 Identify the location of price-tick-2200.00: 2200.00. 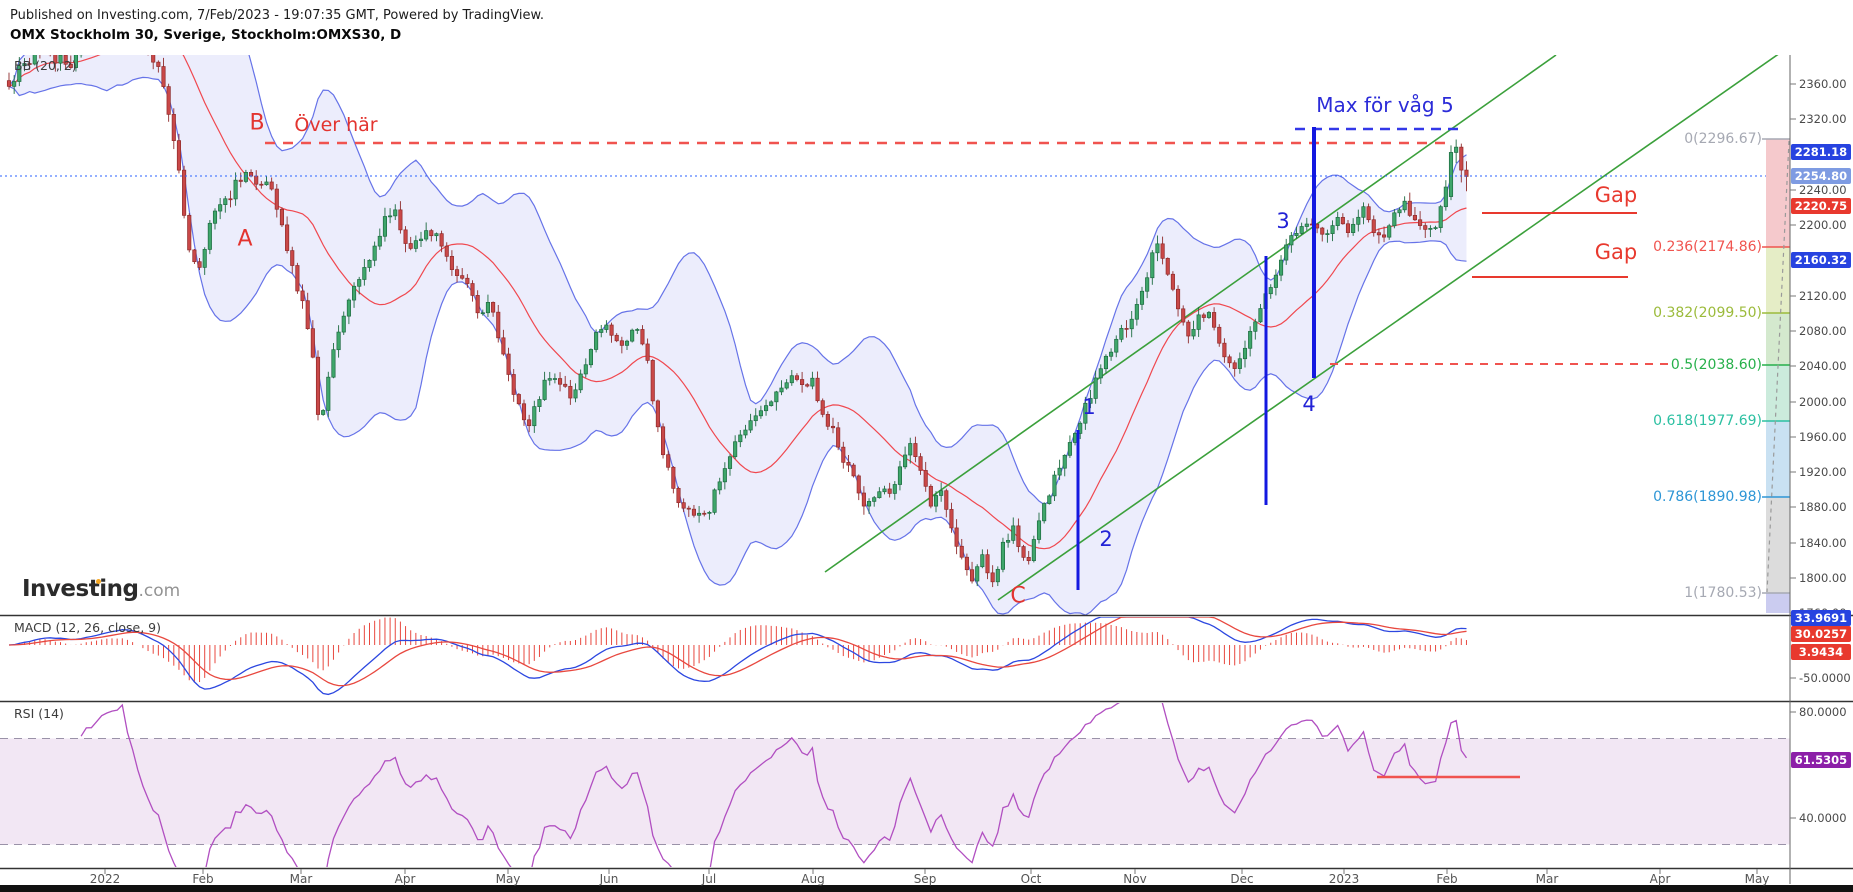
(1823, 225).